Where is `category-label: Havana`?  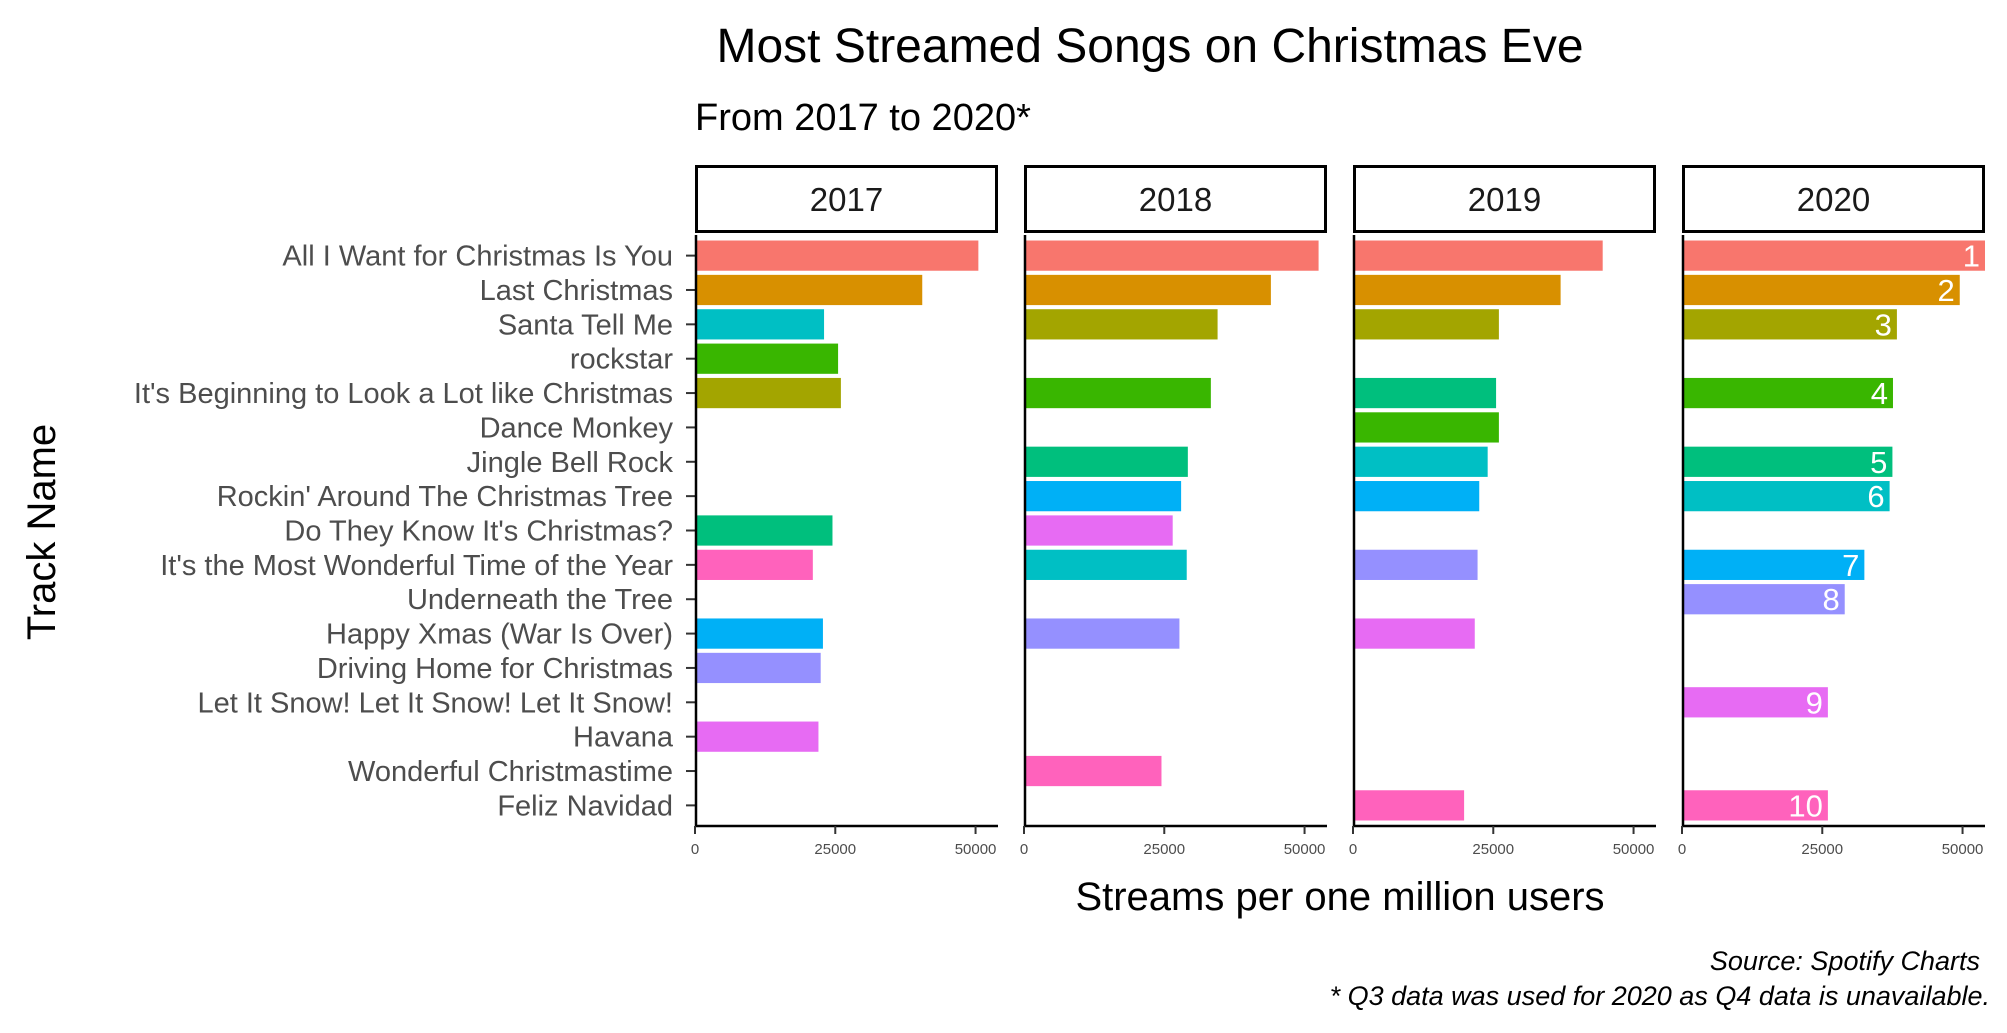 category-label: Havana is located at coordinates (623, 738).